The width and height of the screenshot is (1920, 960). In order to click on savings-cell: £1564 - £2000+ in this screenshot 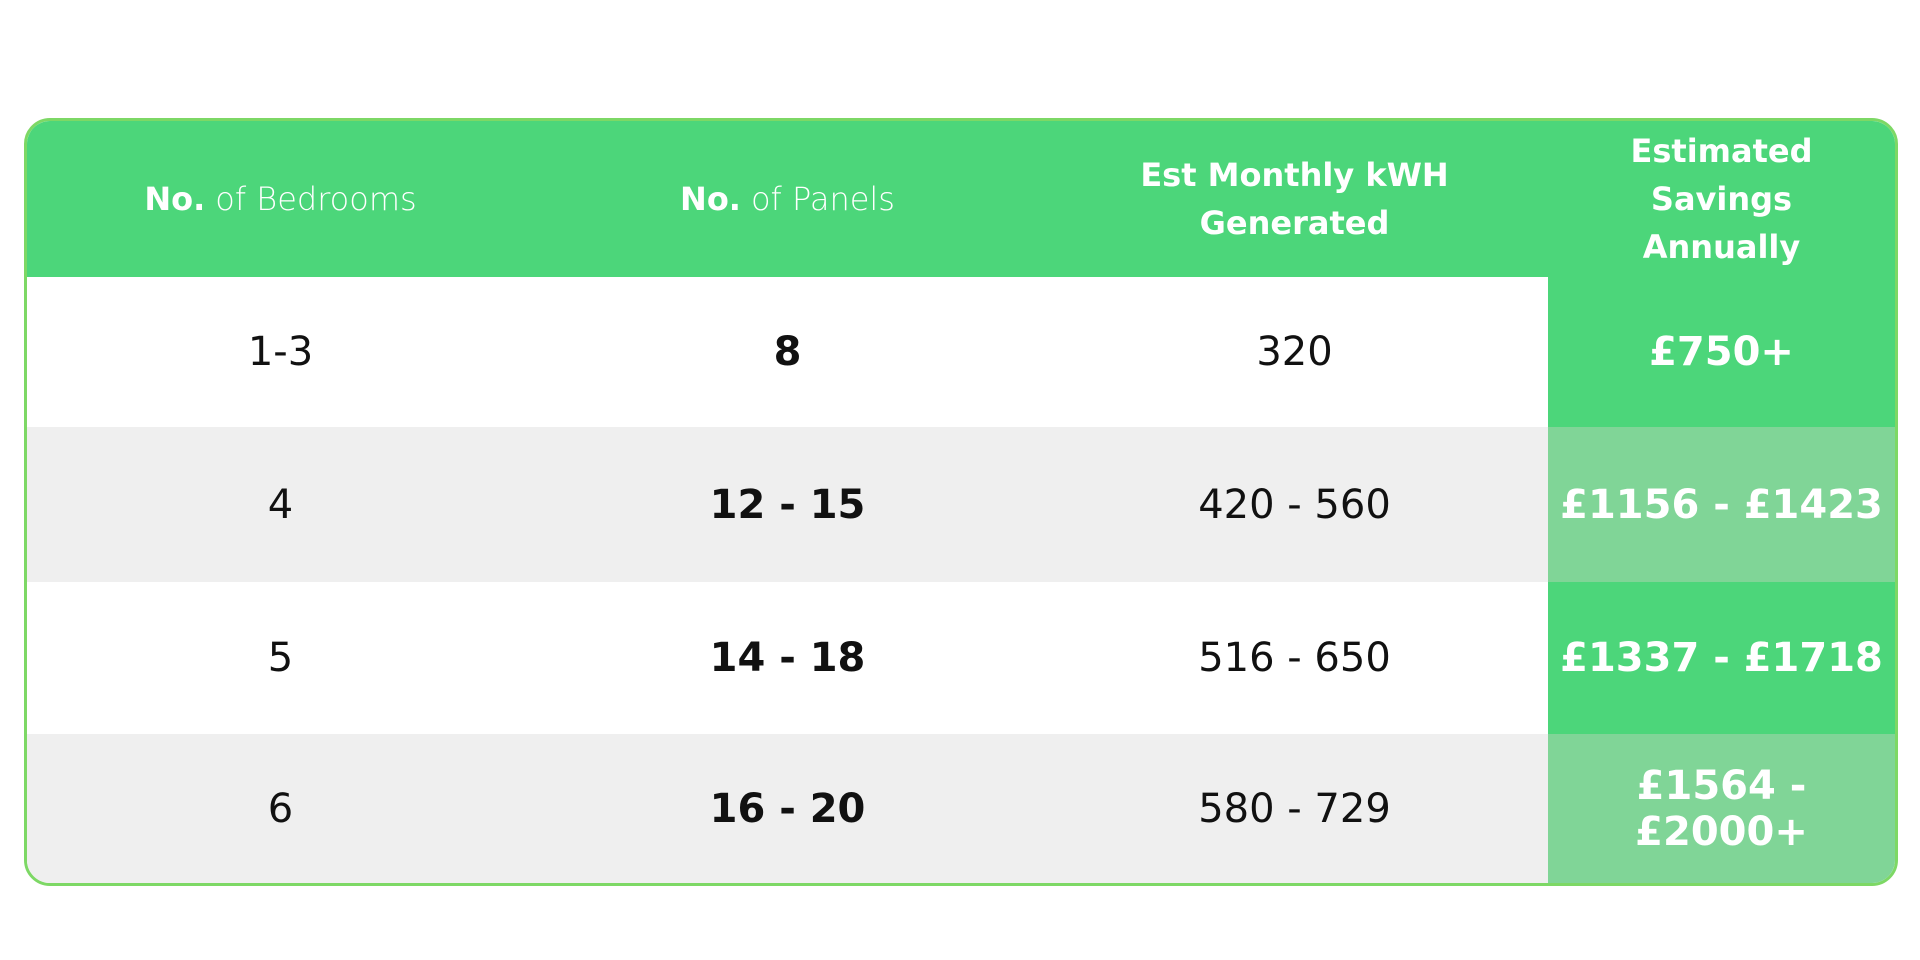, I will do `click(1721, 808)`.